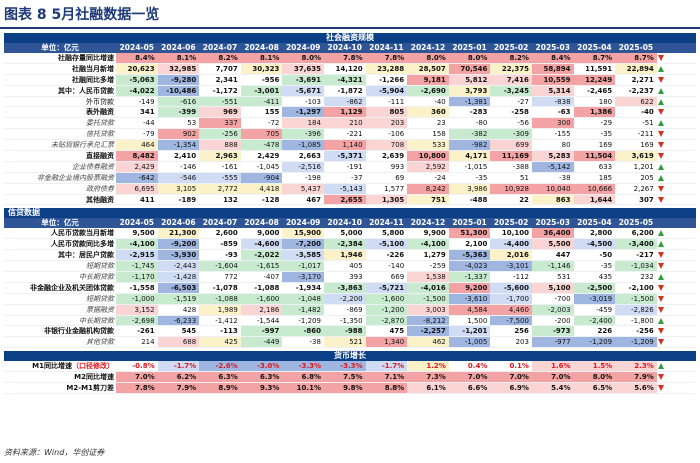  Describe the element at coordinates (100, 101) in the screenshot. I see `row-label-text: 外币贷款` at that location.